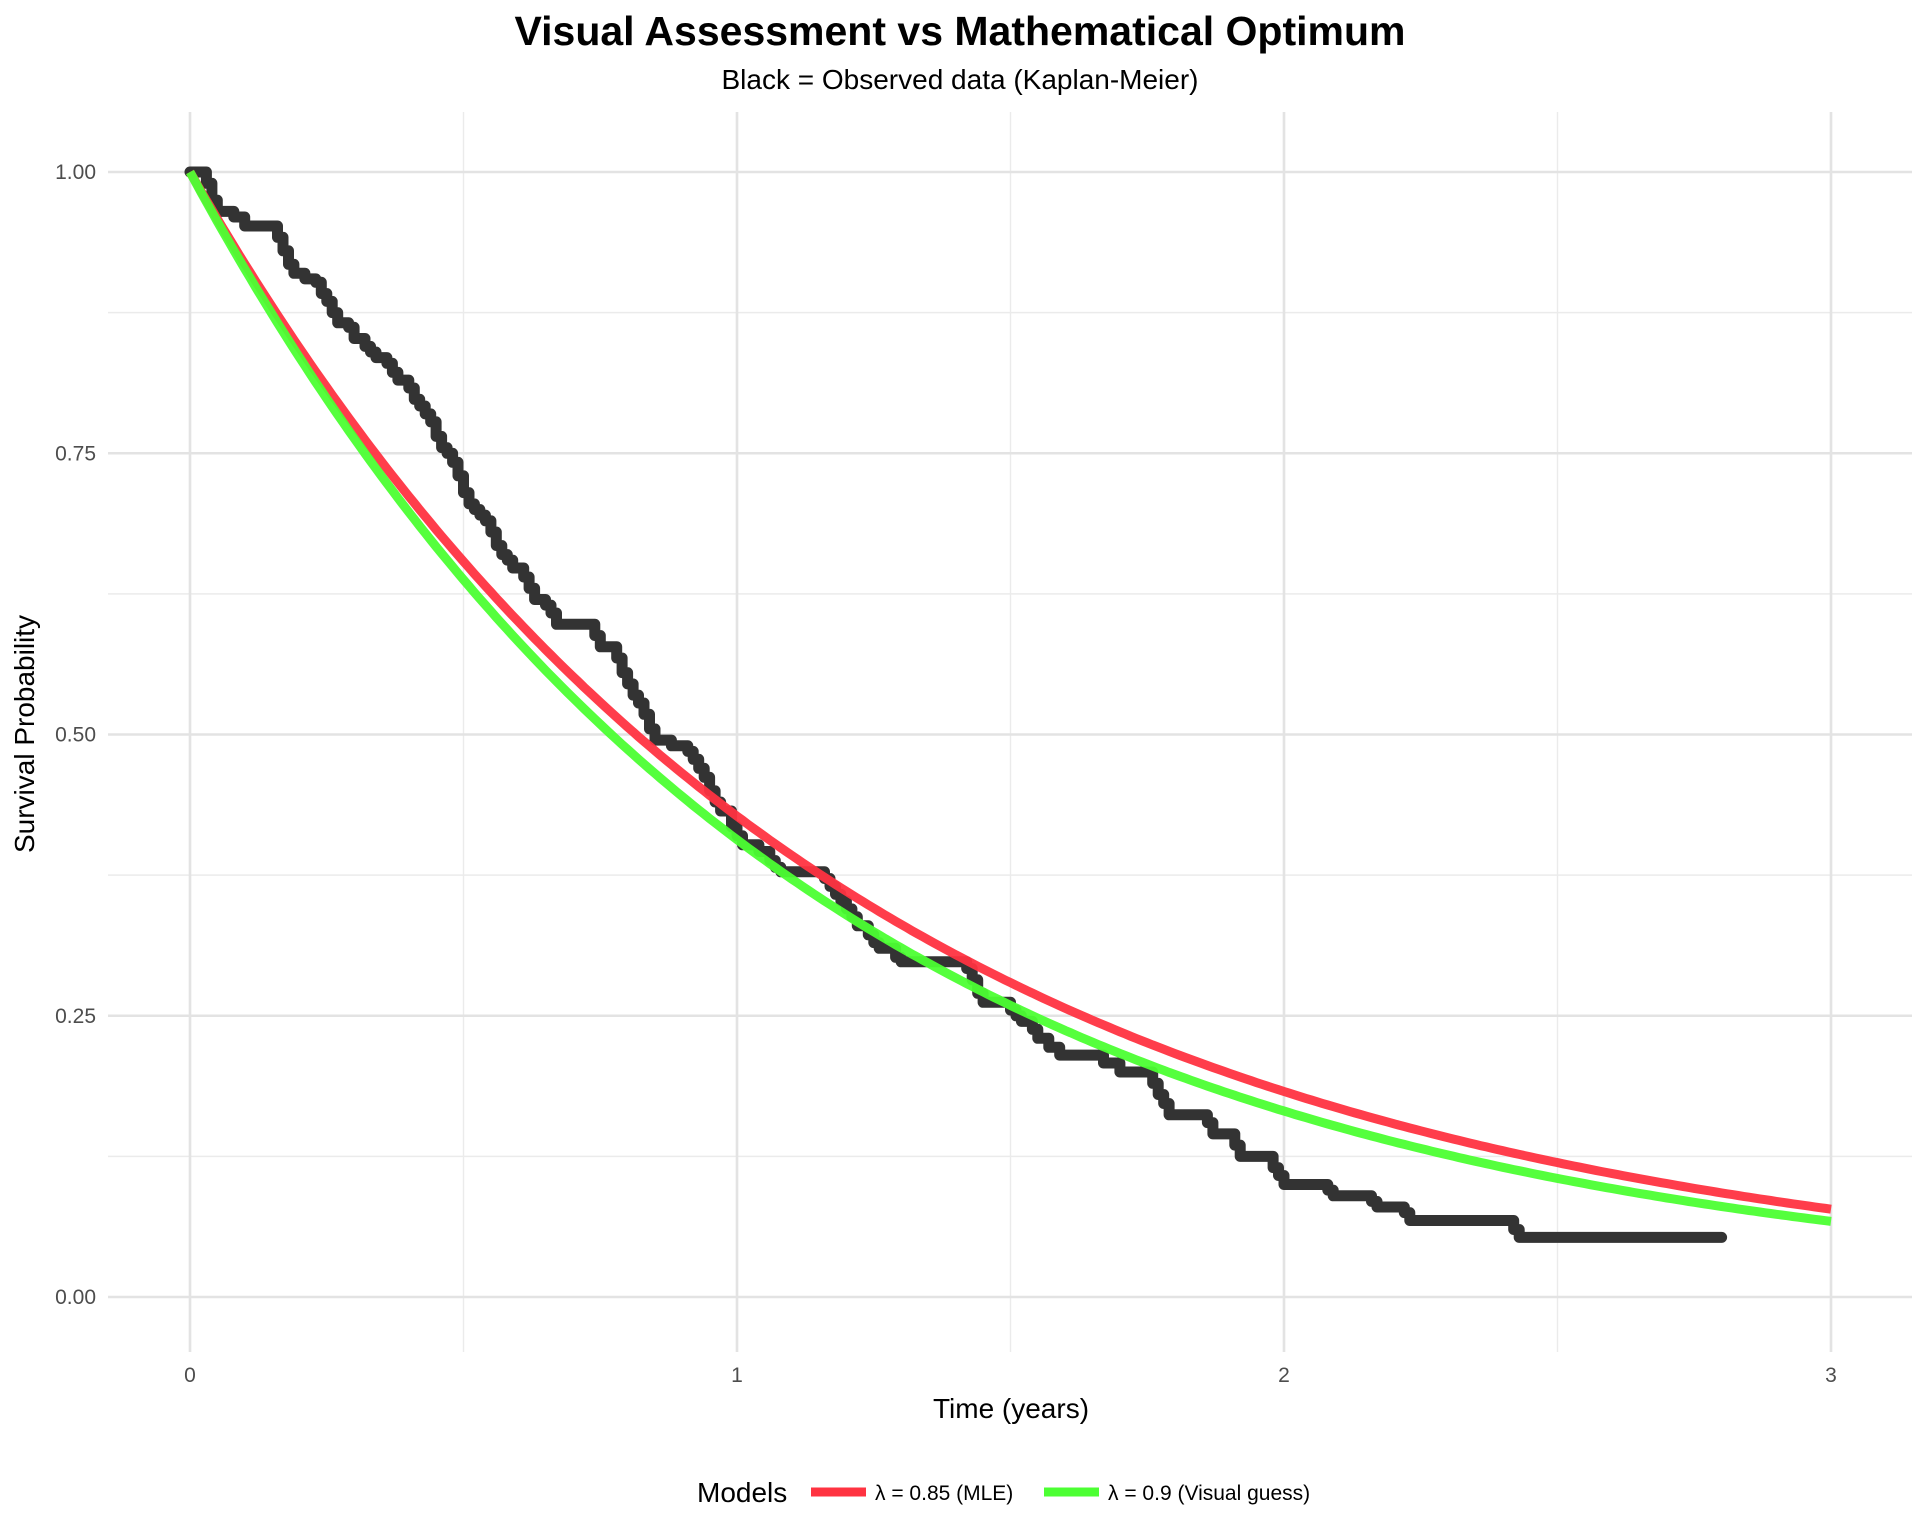  I want to click on y-tick-label: 0.75, so click(75, 453).